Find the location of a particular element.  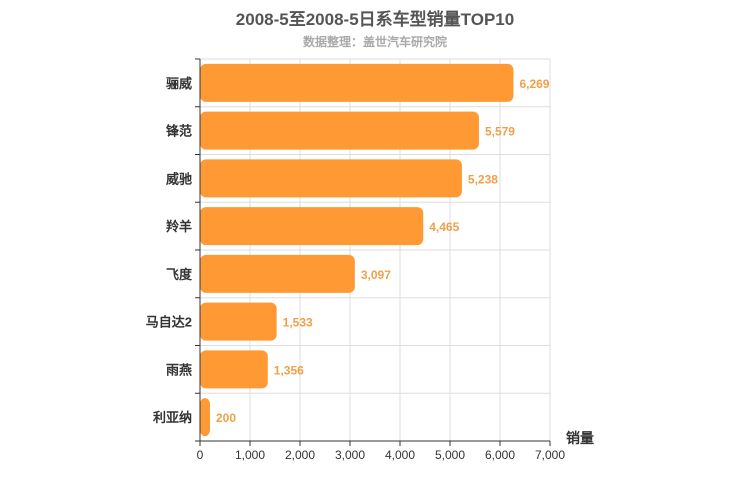

x-tick-label: 4,000 is located at coordinates (400, 455).